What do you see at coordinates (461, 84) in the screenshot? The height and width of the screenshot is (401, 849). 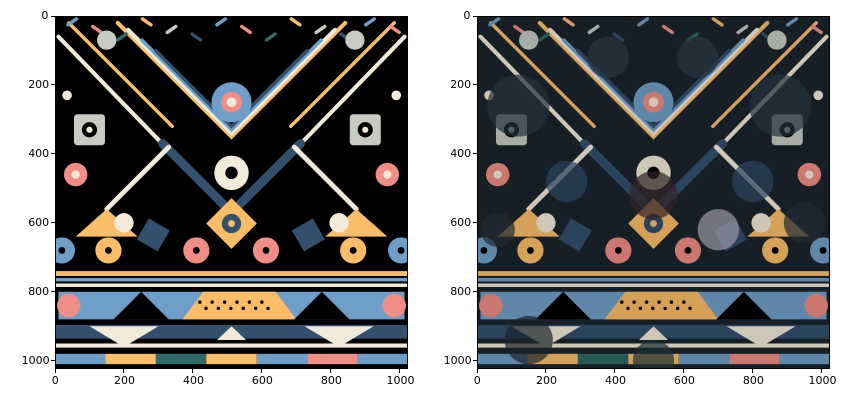 I see `y-tick-label: 200` at bounding box center [461, 84].